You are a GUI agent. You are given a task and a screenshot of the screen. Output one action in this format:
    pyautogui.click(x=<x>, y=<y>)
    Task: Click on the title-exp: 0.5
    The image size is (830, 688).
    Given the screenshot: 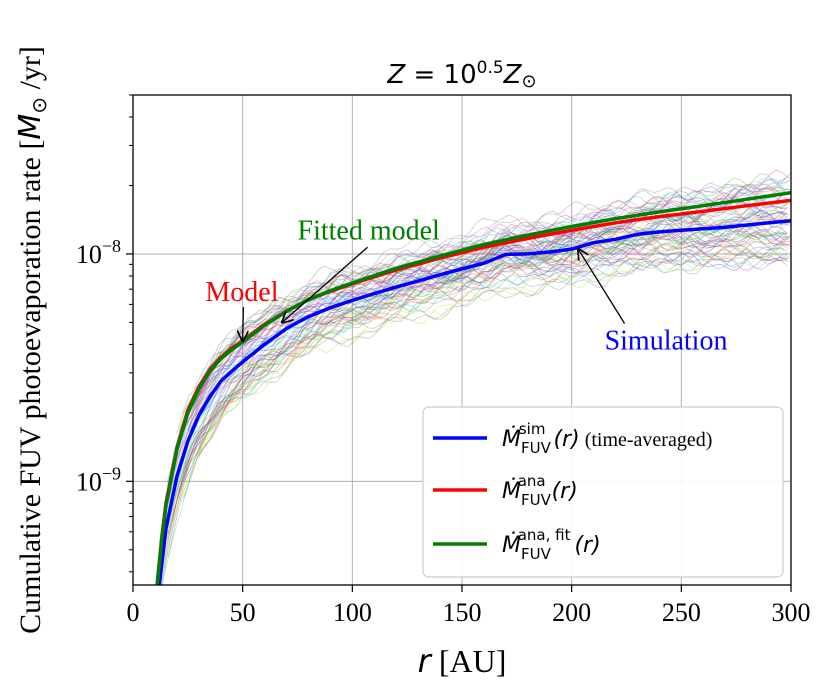 What is the action you would take?
    pyautogui.click(x=490, y=68)
    